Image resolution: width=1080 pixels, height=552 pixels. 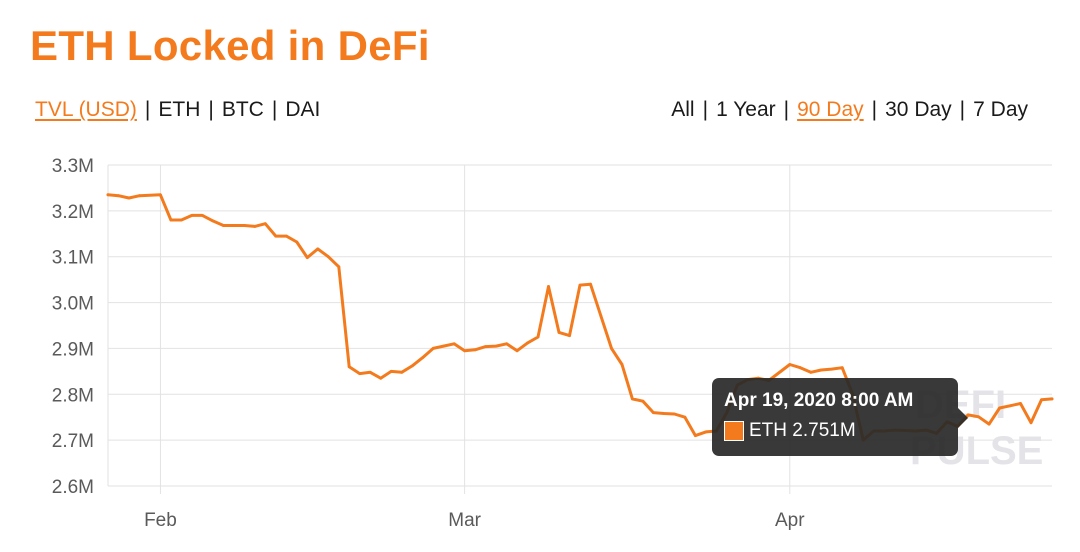 What do you see at coordinates (86, 109) in the screenshot?
I see `tab-tvl-usd: TVL (USD)` at bounding box center [86, 109].